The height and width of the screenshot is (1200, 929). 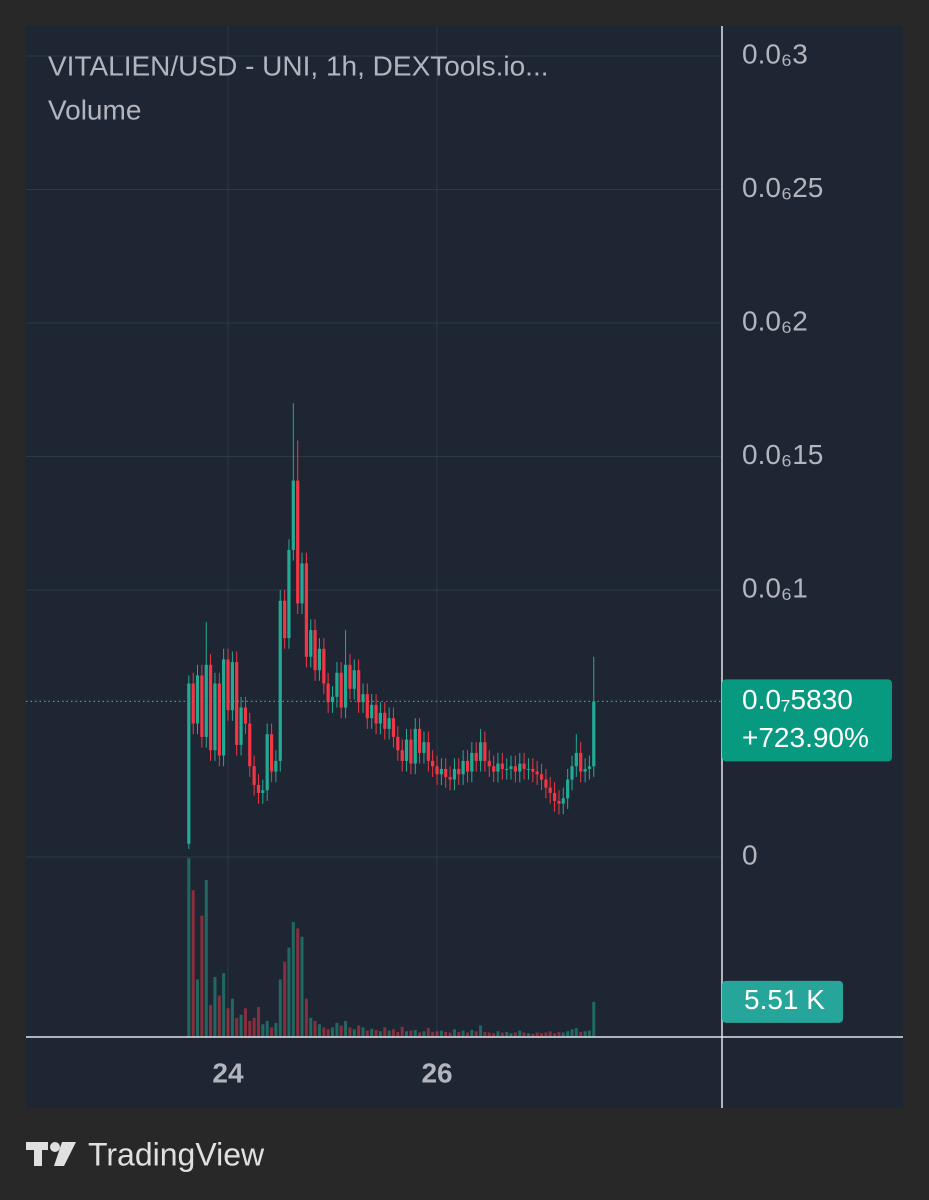 I want to click on y-tick-label: 0.0₆25, so click(x=782, y=187).